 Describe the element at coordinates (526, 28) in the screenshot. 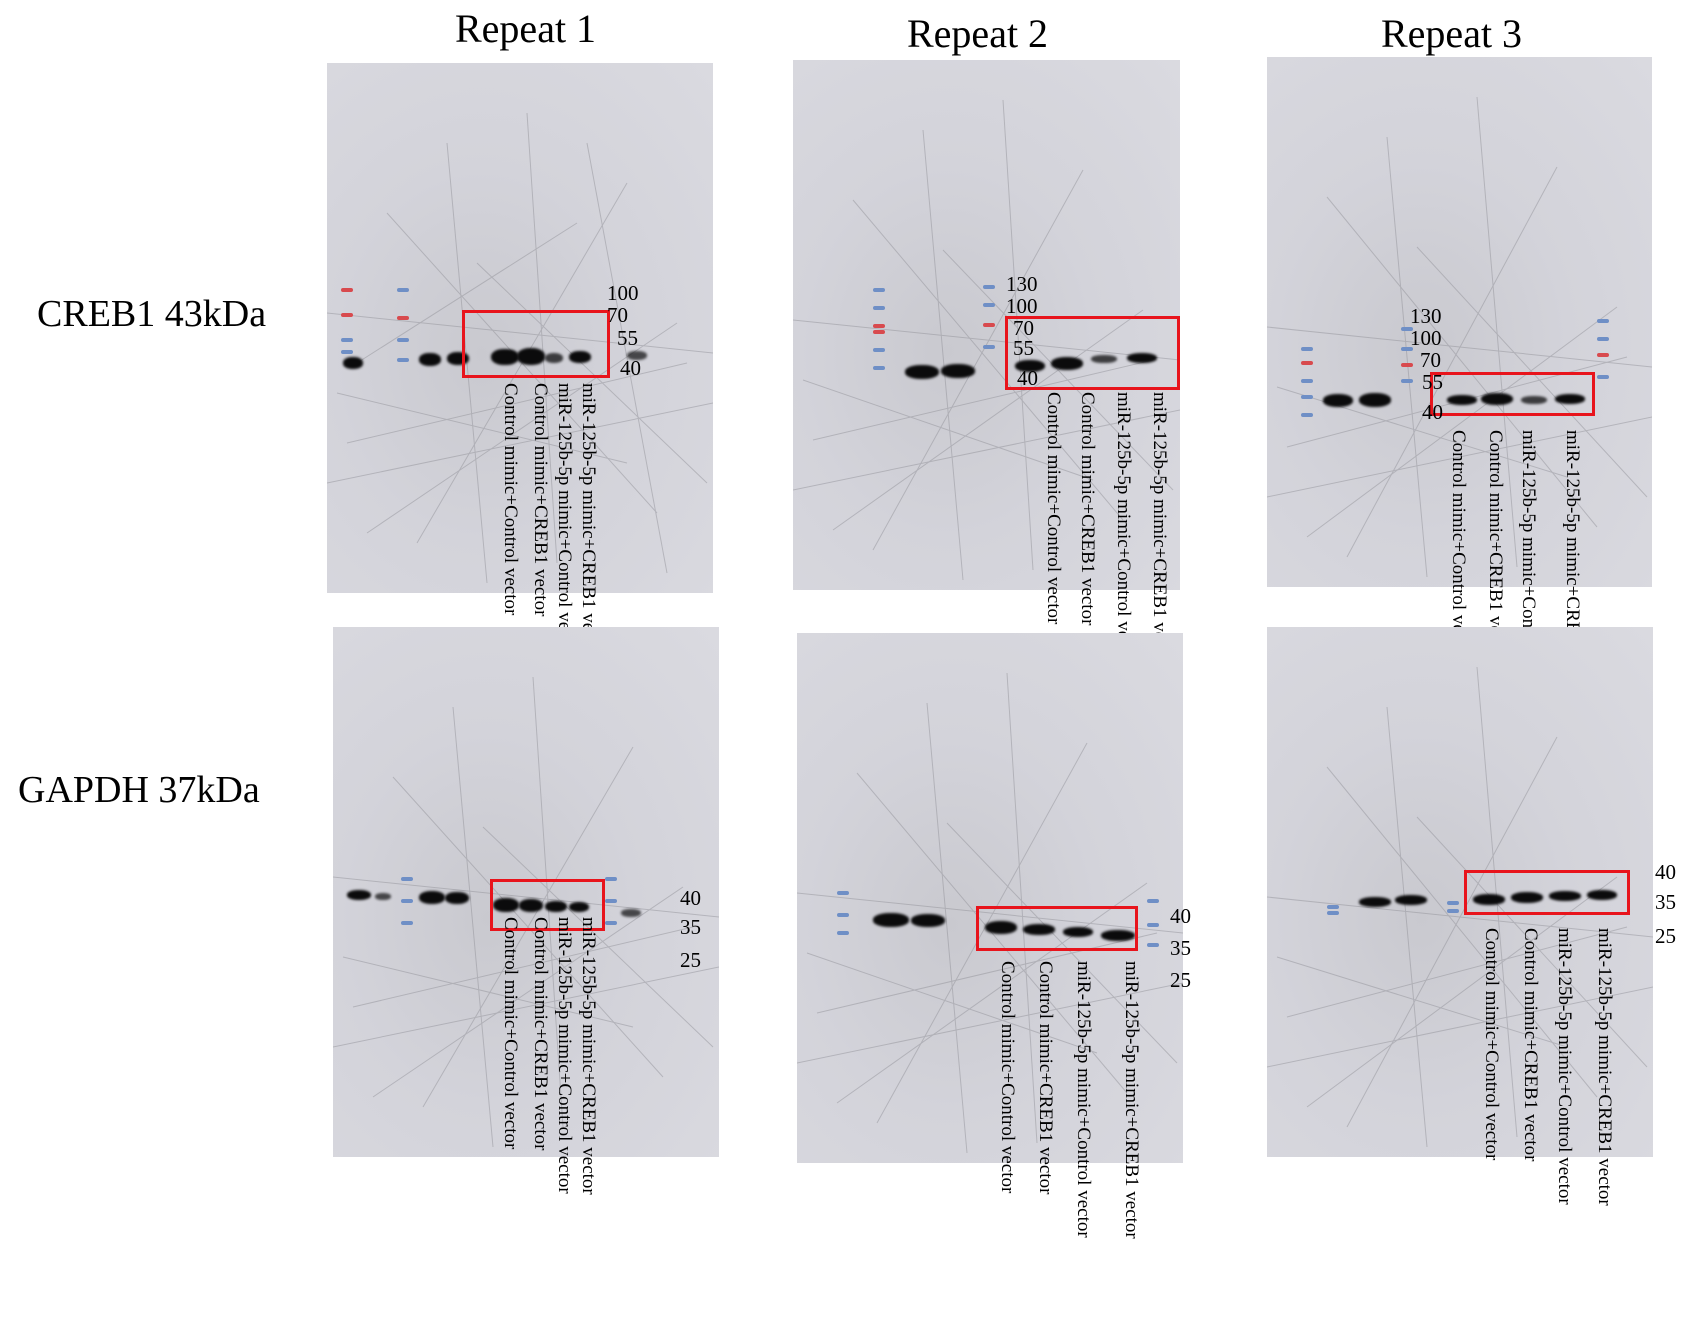

I see `repeat-1-title: Repeat 1` at that location.